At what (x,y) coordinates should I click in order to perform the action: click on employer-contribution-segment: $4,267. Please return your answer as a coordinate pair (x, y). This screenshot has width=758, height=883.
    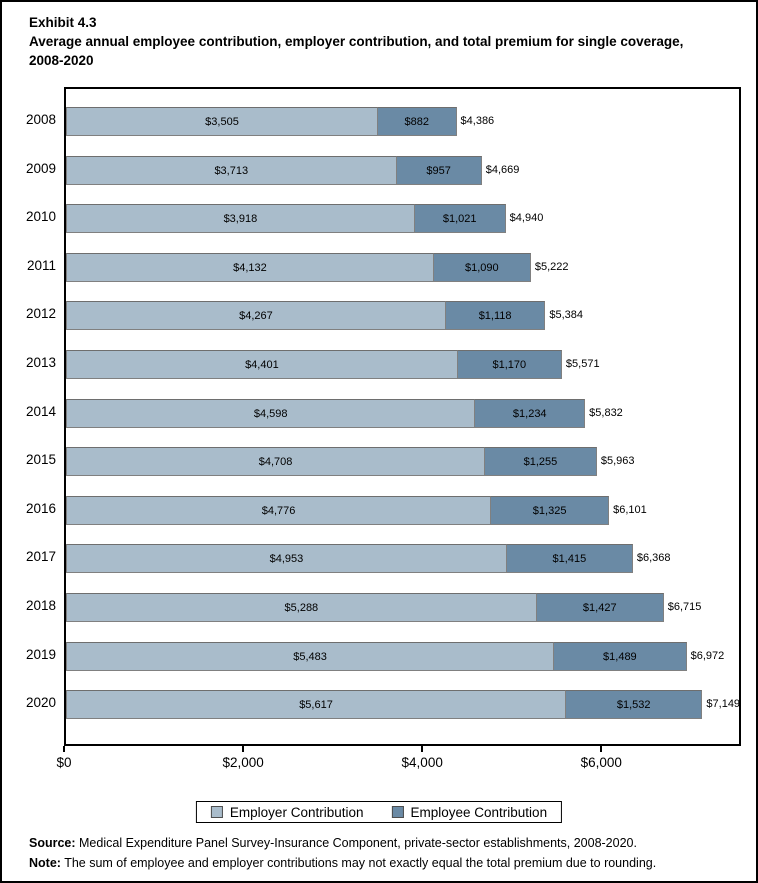
    Looking at the image, I should click on (256, 315).